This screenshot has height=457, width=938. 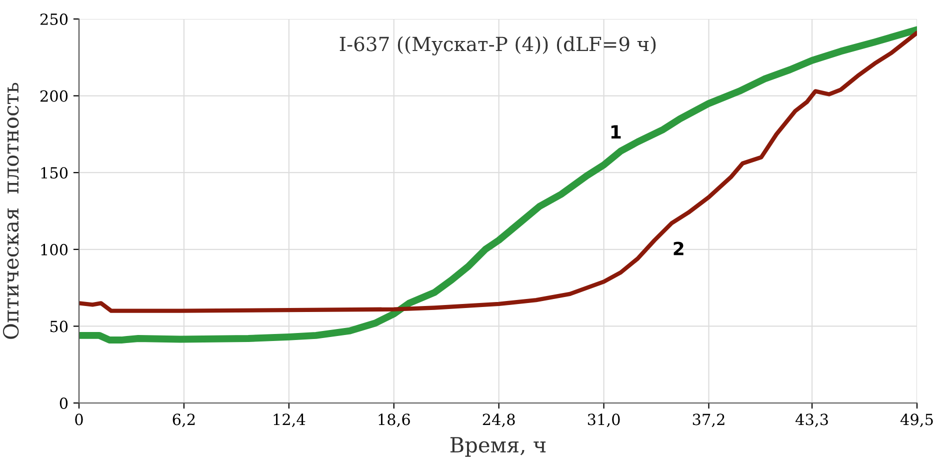 I want to click on y-tick-label: 100, so click(x=54, y=250).